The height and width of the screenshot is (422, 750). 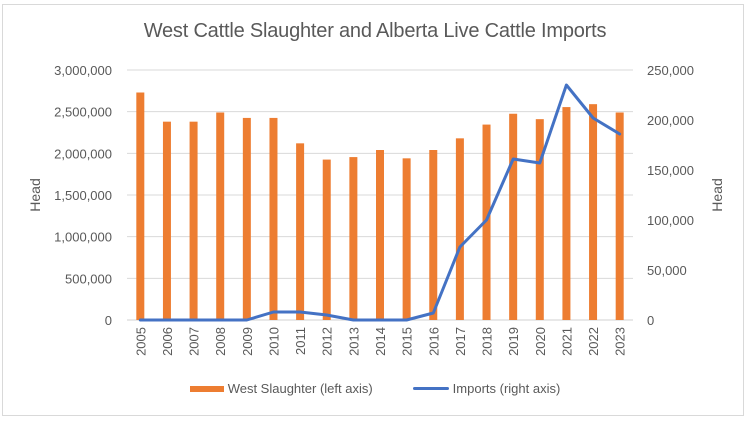 What do you see at coordinates (506, 388) in the screenshot?
I see `legend-label: Imports (right axis)` at bounding box center [506, 388].